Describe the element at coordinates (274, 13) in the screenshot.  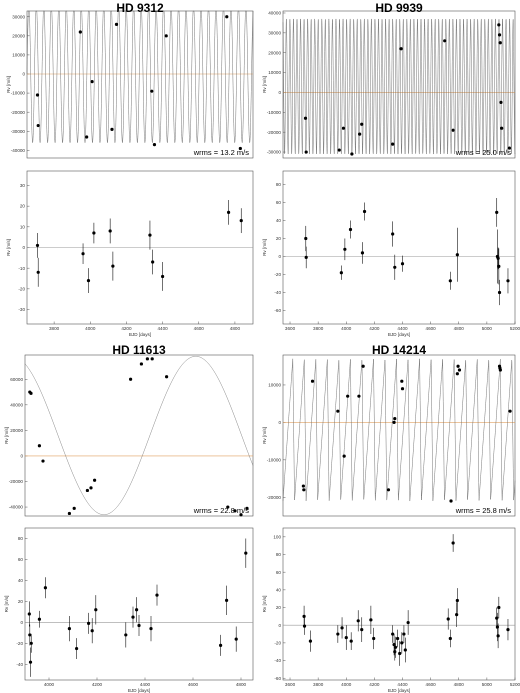
I see `y-tick-label: 40000` at that location.